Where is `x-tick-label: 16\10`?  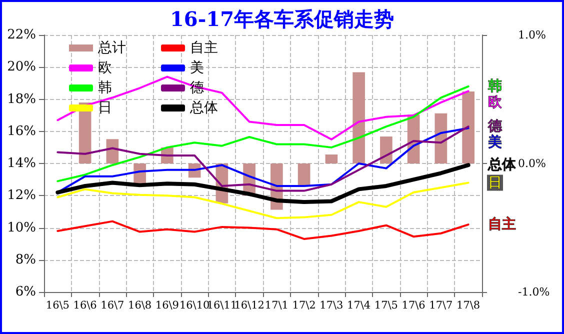 x-tick-label: 16\10 is located at coordinates (194, 306).